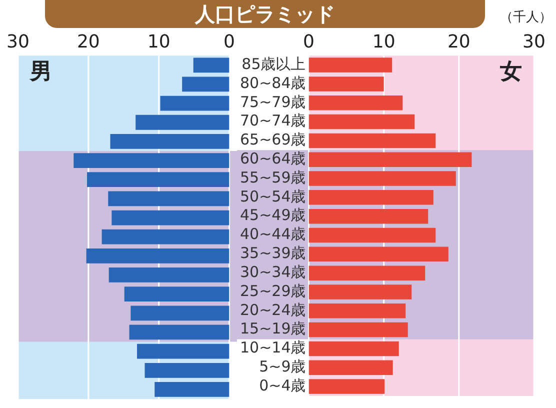 Image resolution: width=556 pixels, height=408 pixels. I want to click on y-tick-label: 0~4歳, so click(282, 385).